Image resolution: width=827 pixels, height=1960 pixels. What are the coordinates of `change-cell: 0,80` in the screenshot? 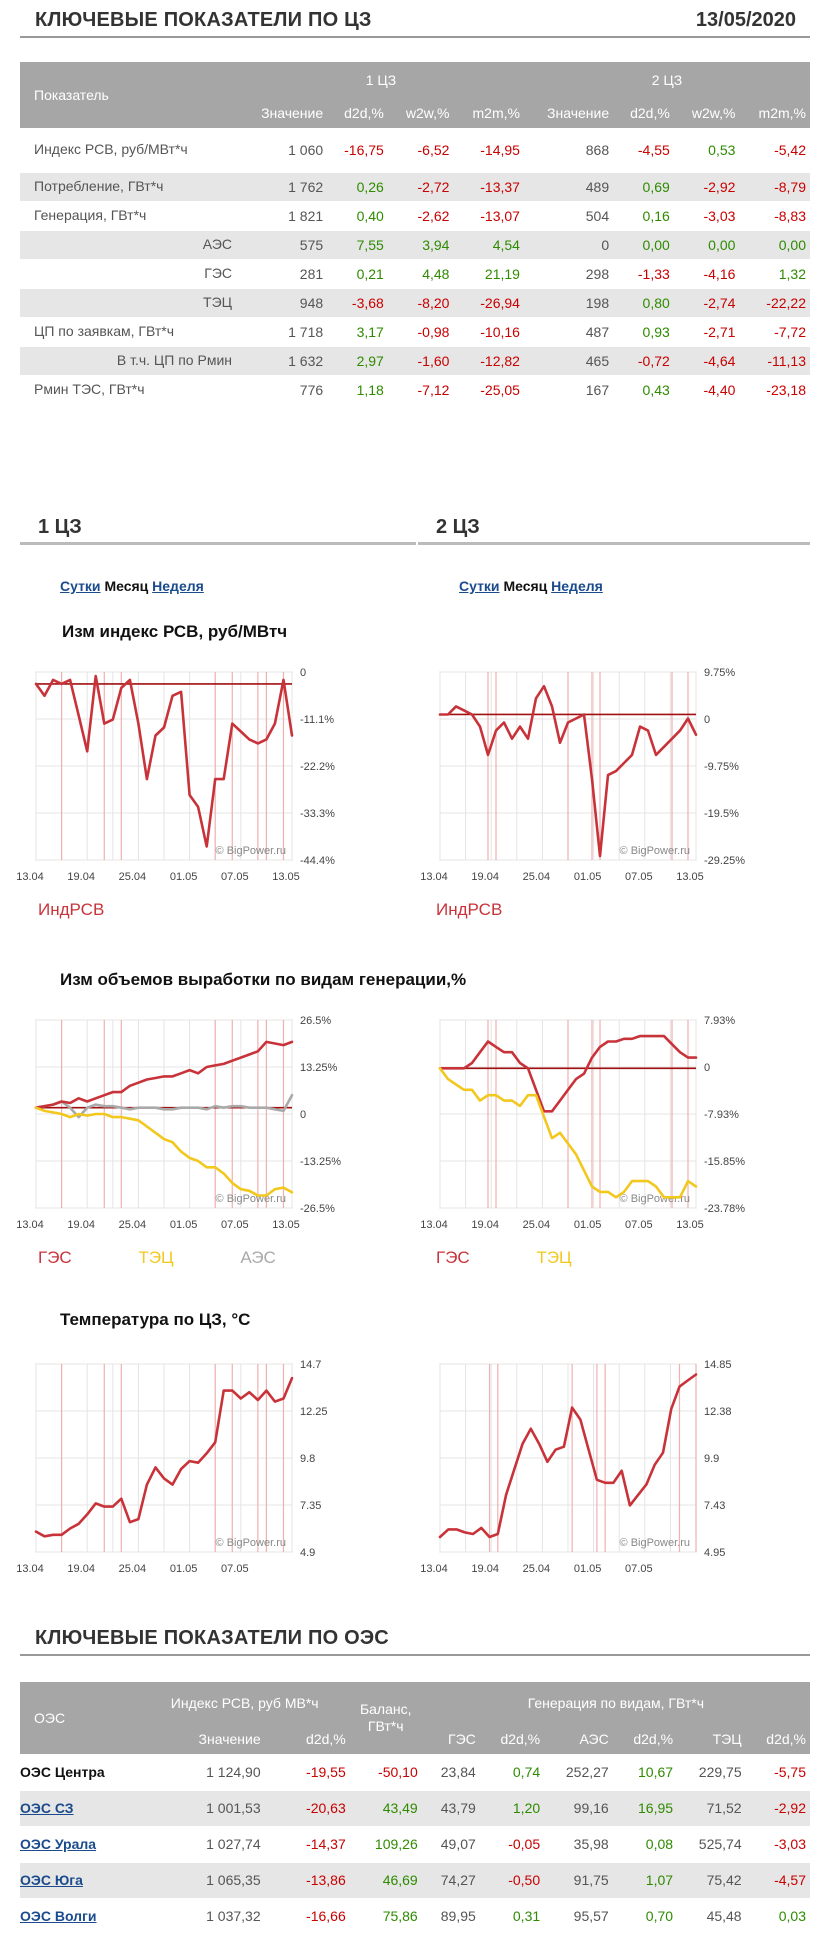 It's located at (643, 303).